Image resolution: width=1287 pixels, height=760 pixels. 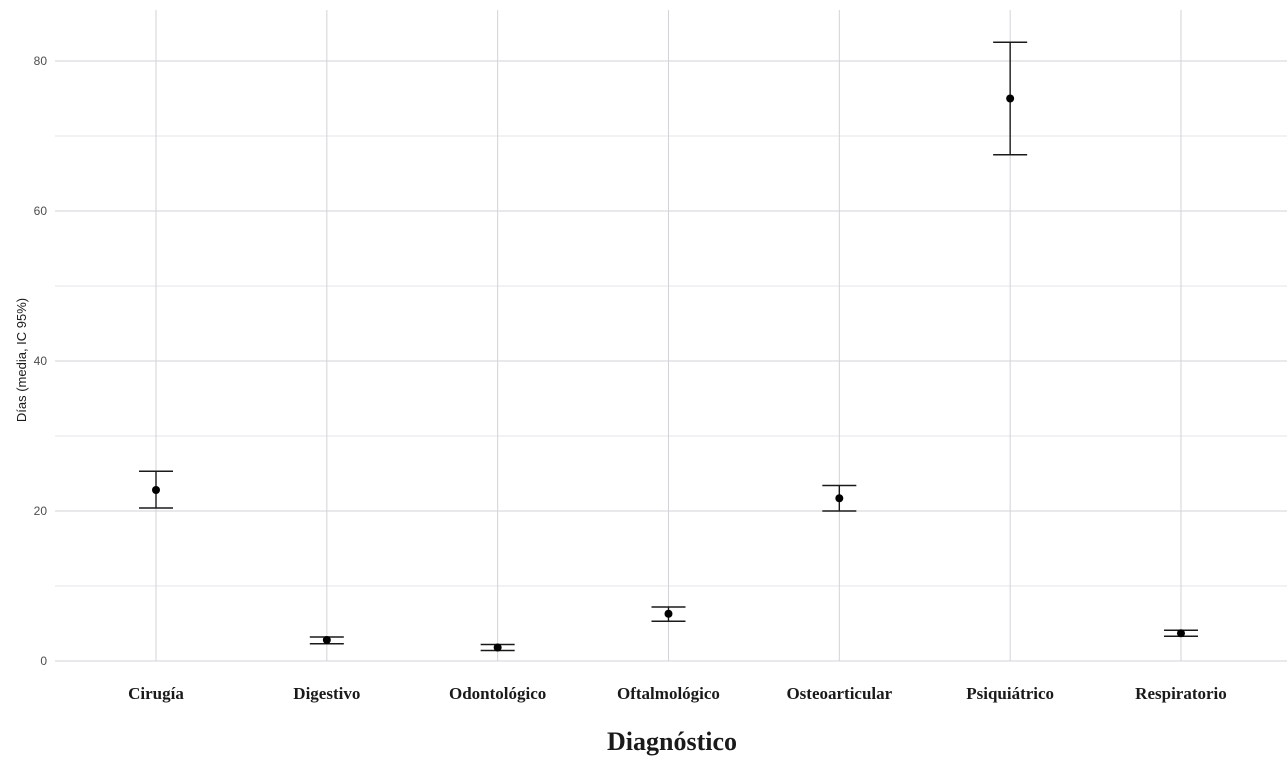 What do you see at coordinates (839, 693) in the screenshot?
I see `x-tick-label: Osteoarticular` at bounding box center [839, 693].